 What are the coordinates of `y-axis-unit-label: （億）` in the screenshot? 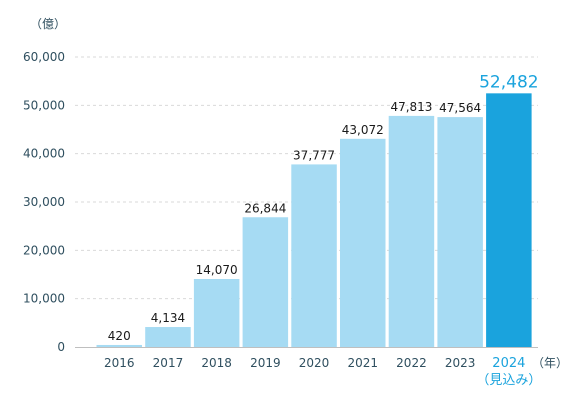 It's located at (48, 24).